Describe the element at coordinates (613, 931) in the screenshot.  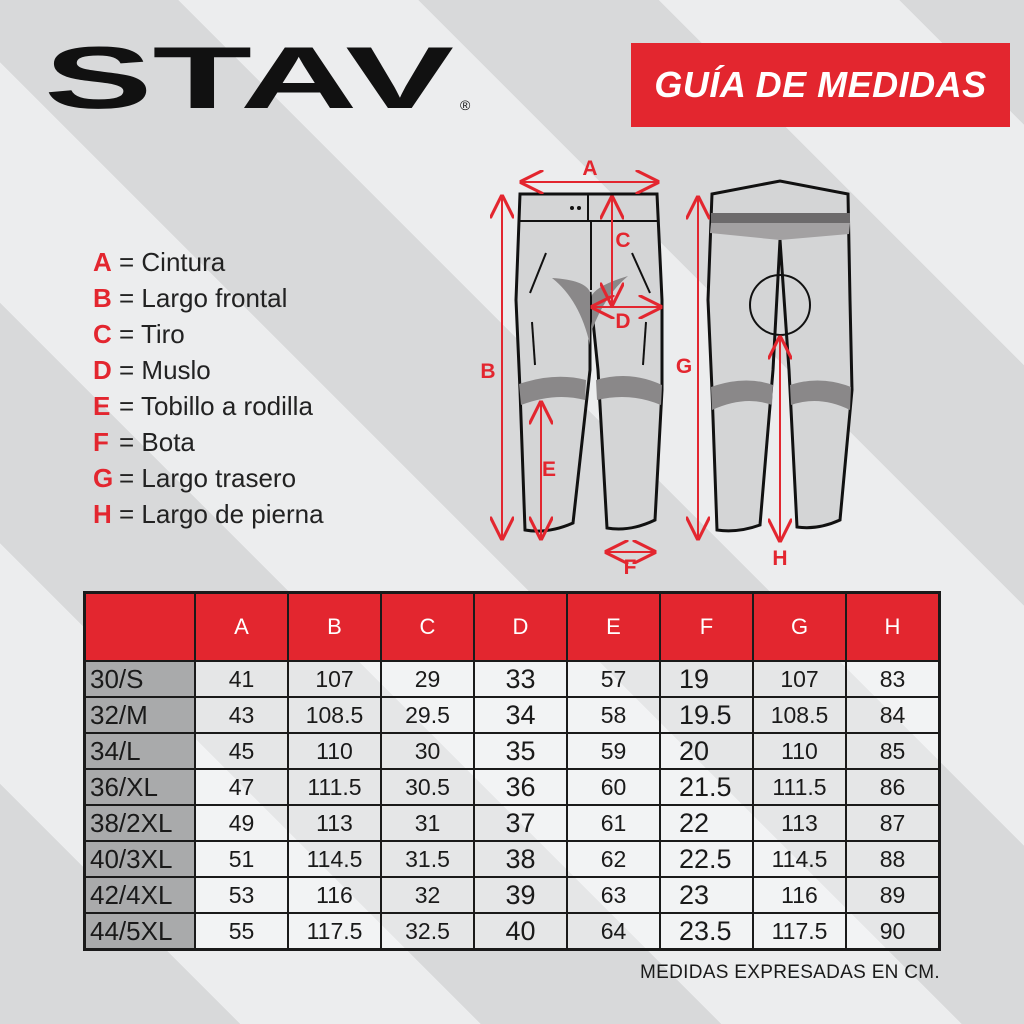
I see `measurement-cell: 64` at that location.